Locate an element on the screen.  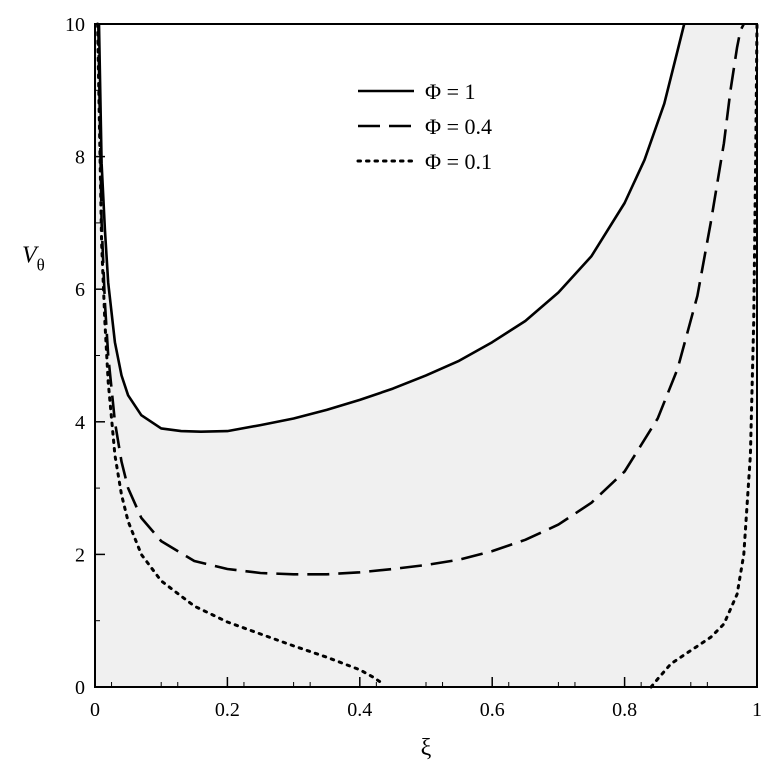
legend-label-0: Φ = 1 is located at coordinates (450, 91).